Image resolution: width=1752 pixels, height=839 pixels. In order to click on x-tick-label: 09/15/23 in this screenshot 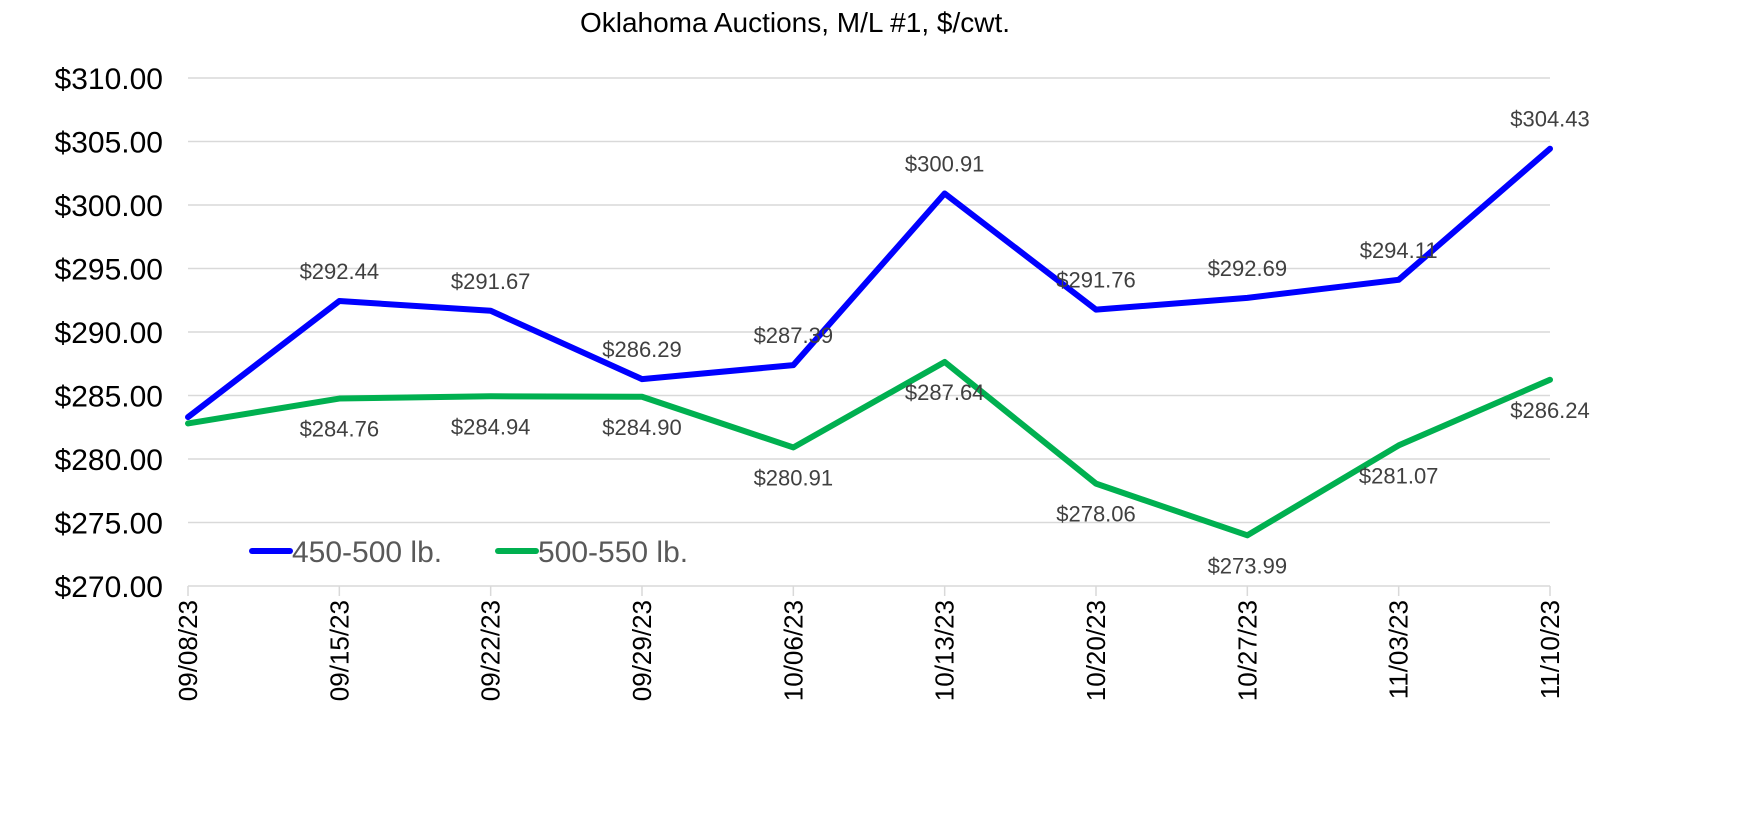, I will do `click(339, 650)`.